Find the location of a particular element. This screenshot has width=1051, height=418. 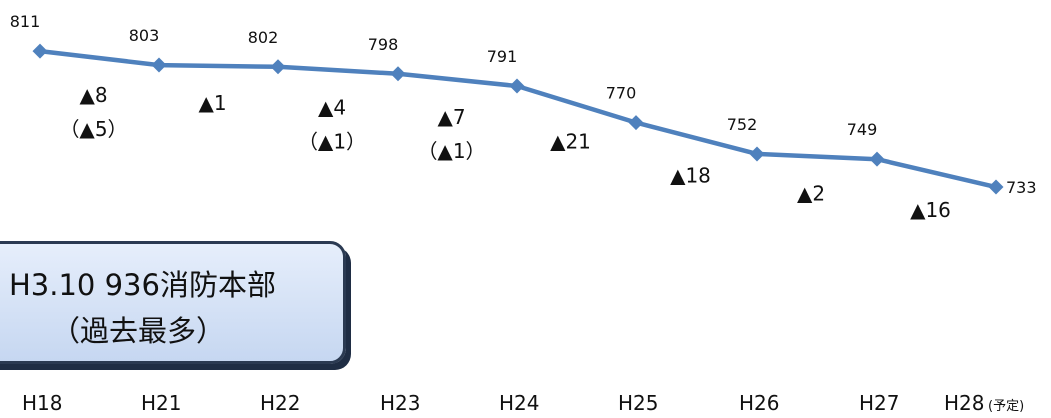

x-axis: H18 H21 H22 H23 H24 H25 H26 H27 H28 (予定) is located at coordinates (523, 403).